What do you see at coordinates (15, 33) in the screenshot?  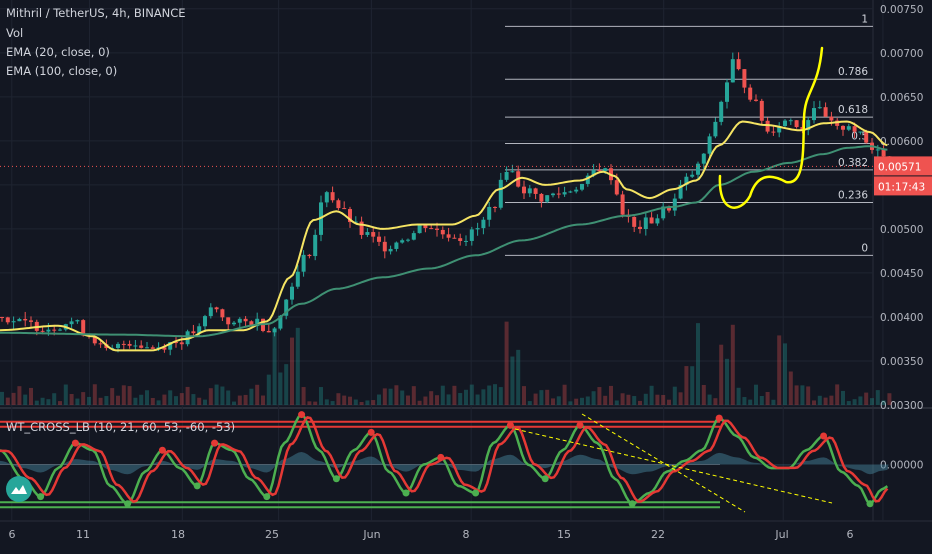 I see `legend-vol: Vol` at bounding box center [15, 33].